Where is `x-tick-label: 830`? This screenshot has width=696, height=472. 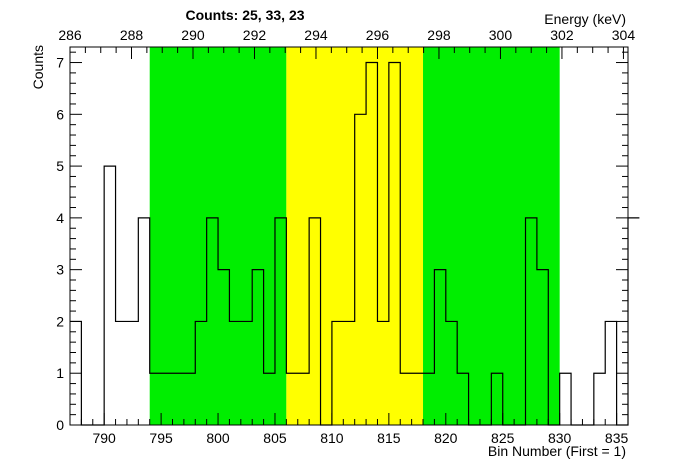 x-tick-label: 830 is located at coordinates (560, 438).